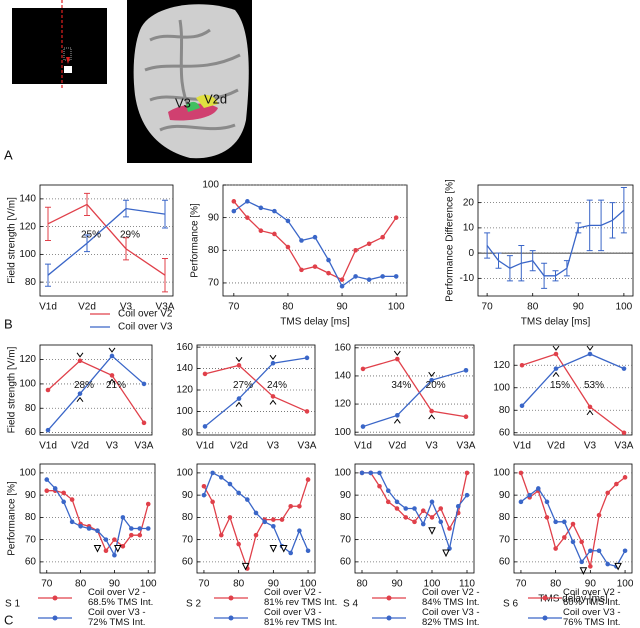  What do you see at coordinates (350, 604) in the screenshot?
I see `subject-label: S 4` at bounding box center [350, 604].